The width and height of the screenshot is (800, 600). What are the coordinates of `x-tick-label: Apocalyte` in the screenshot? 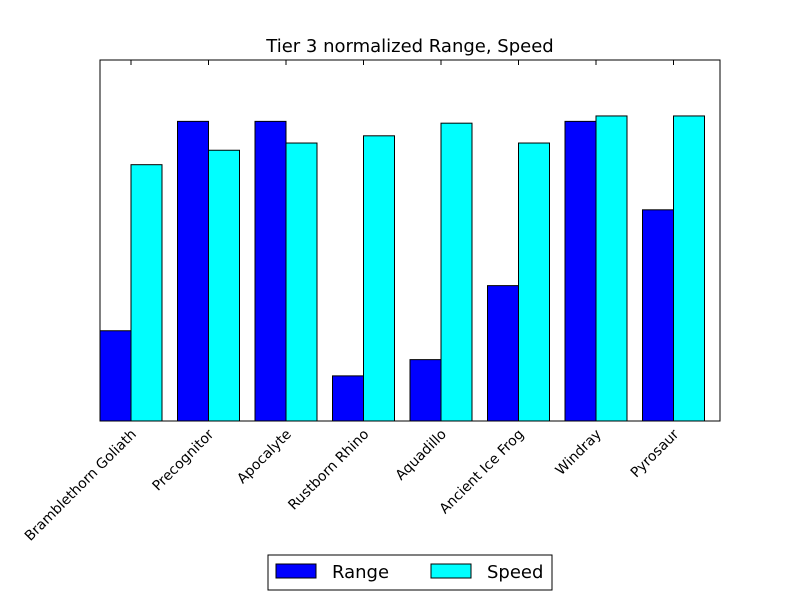 It's located at (264, 457).